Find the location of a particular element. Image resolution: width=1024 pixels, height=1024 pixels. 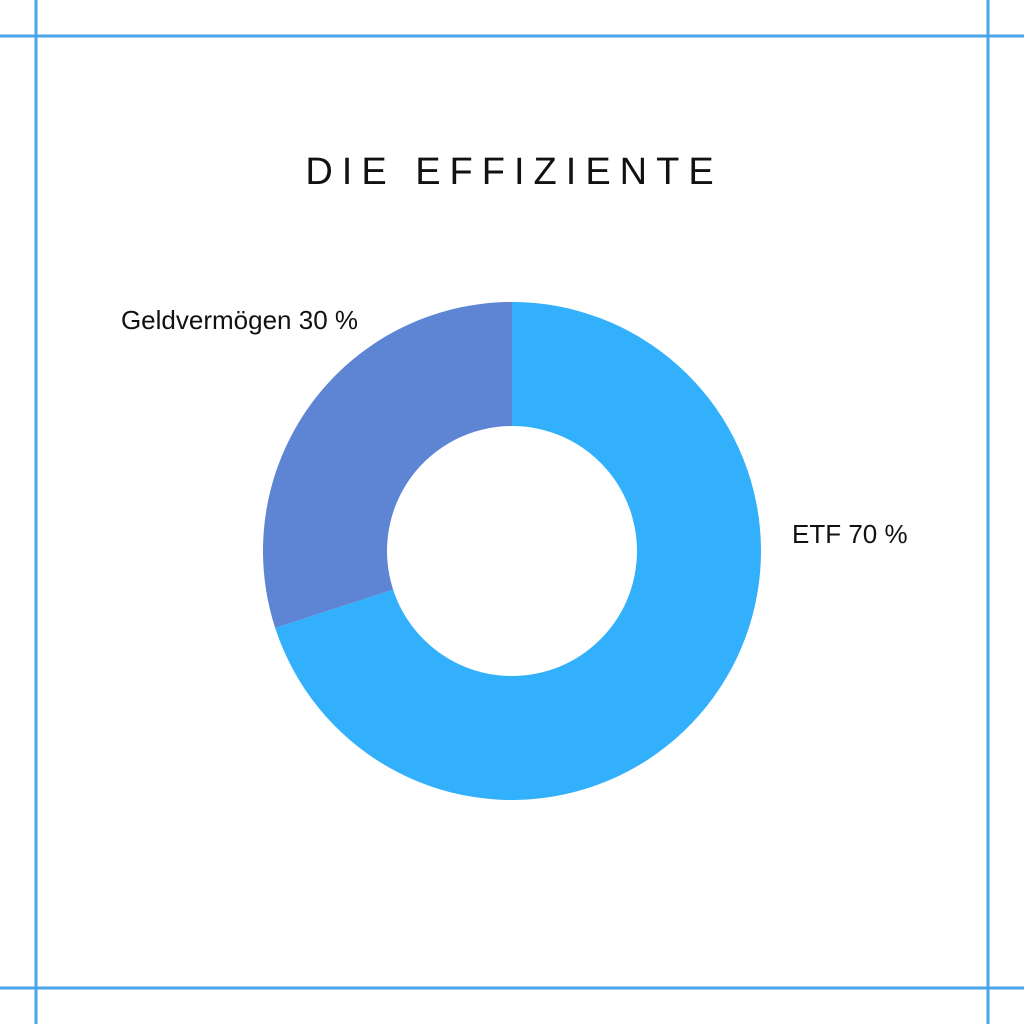

slice-label: ETF 70 % is located at coordinates (850, 534).